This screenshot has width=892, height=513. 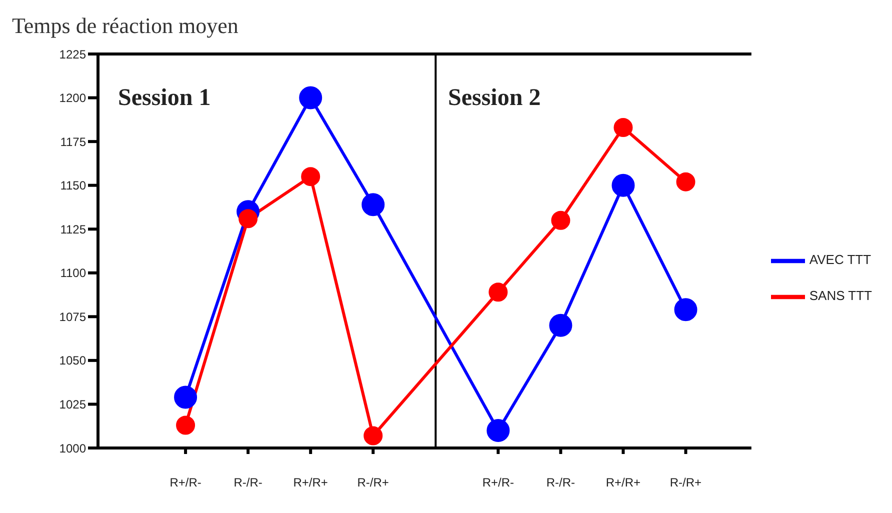 I want to click on y-tick-label: 1075, so click(x=72, y=317).